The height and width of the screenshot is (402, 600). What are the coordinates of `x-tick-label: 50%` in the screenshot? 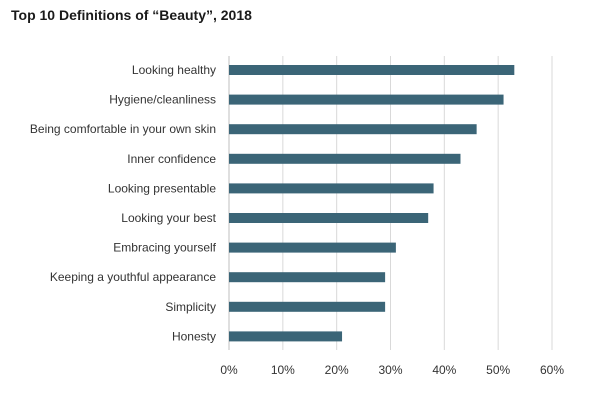 It's located at (498, 370).